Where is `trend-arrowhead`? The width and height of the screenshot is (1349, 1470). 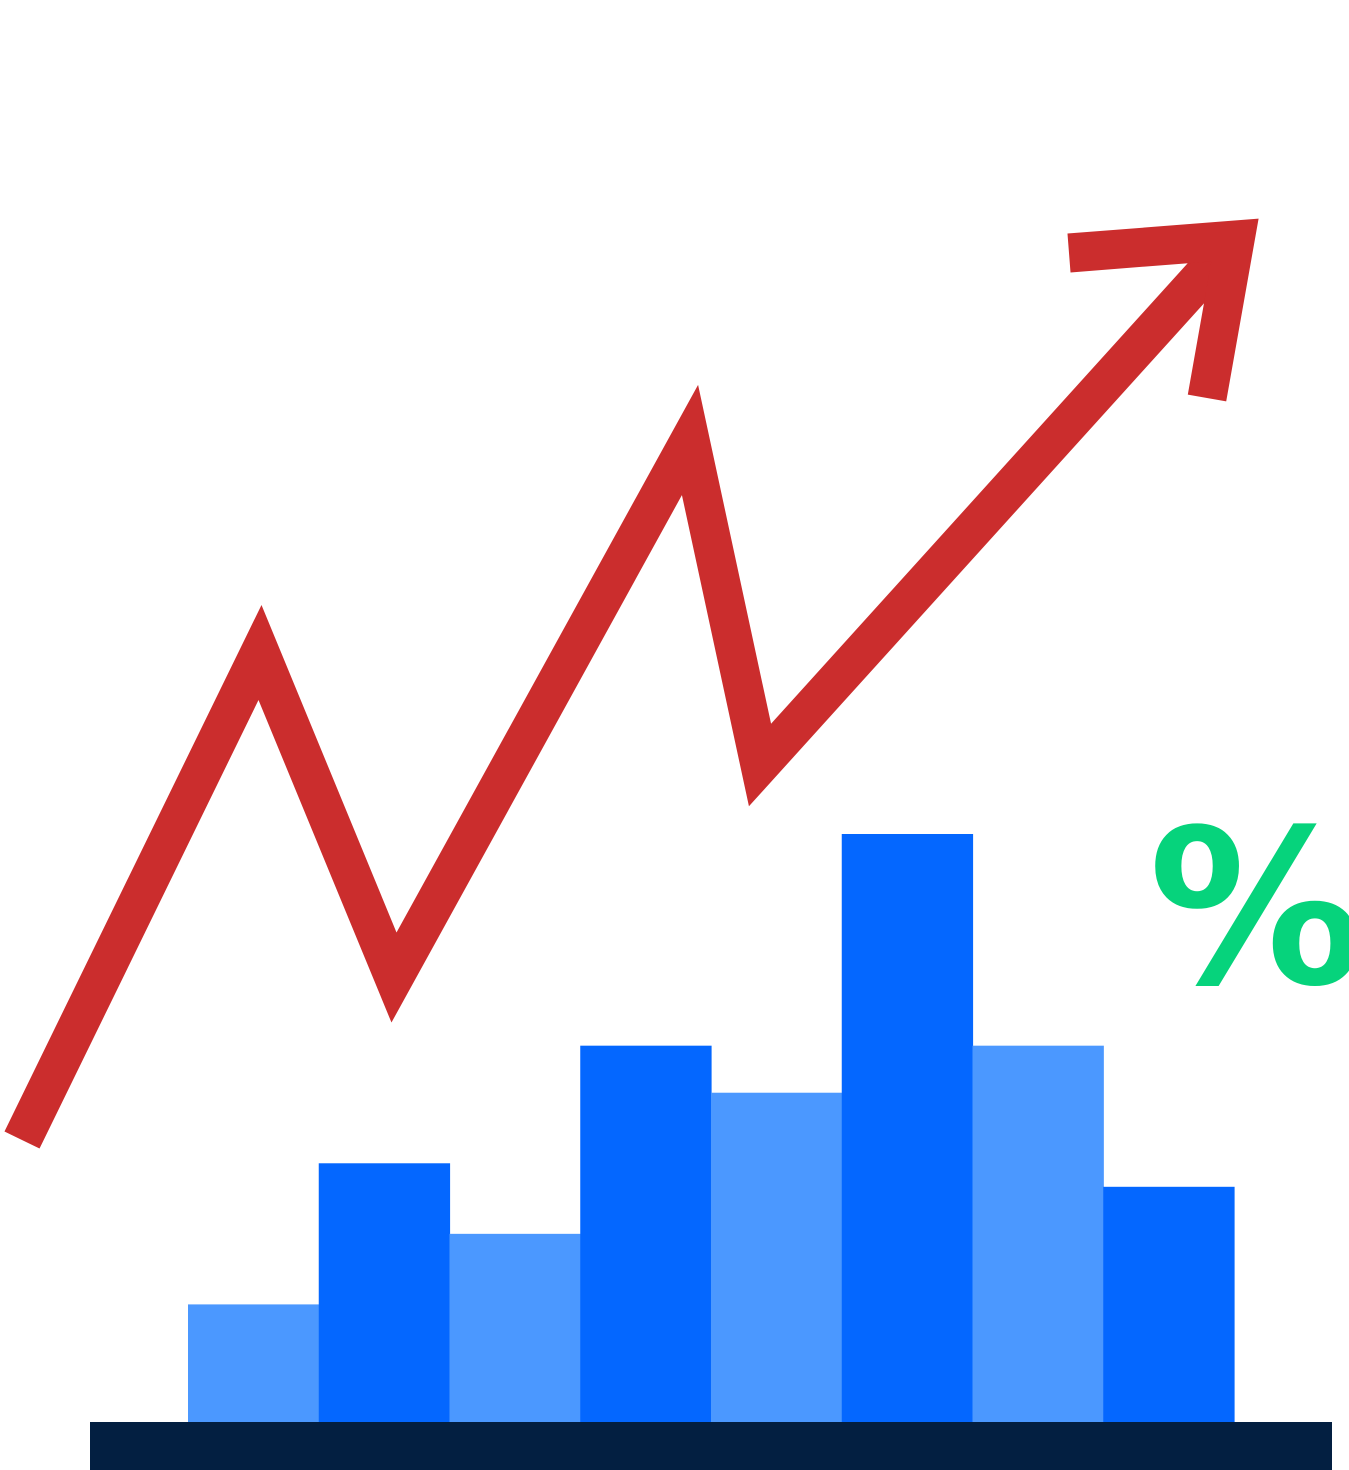 trend-arrowhead is located at coordinates (1163, 310).